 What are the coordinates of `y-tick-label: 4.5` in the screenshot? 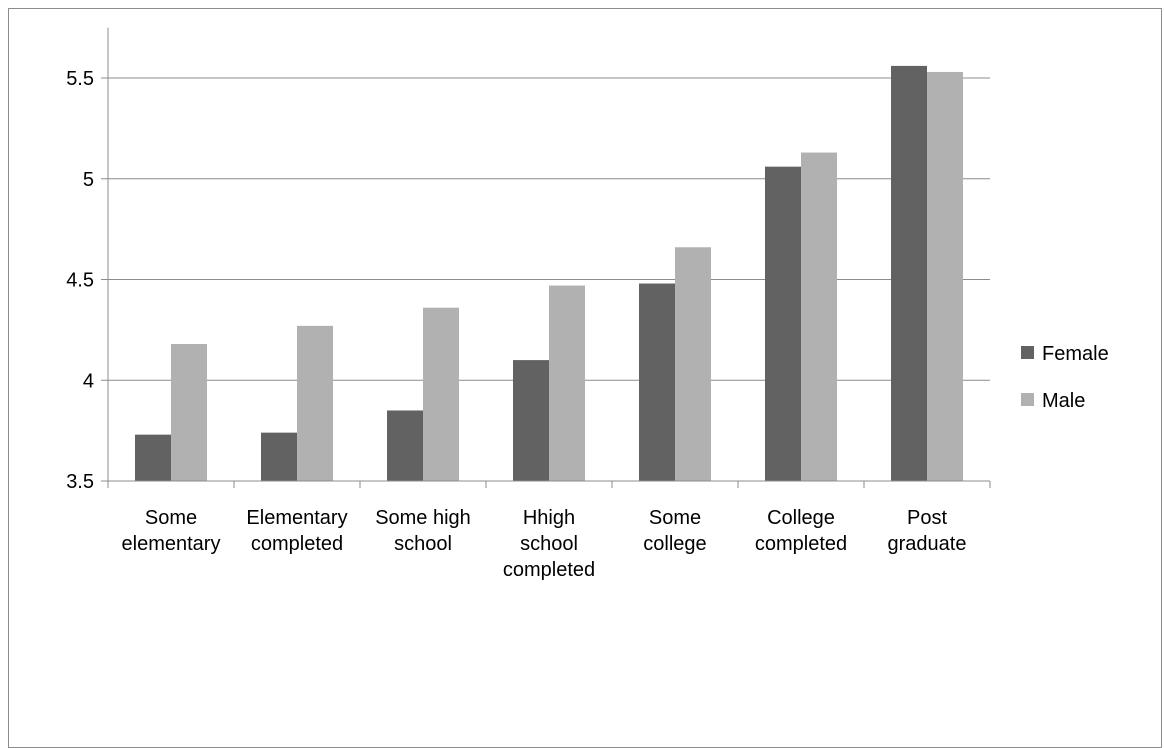 It's located at (80, 281).